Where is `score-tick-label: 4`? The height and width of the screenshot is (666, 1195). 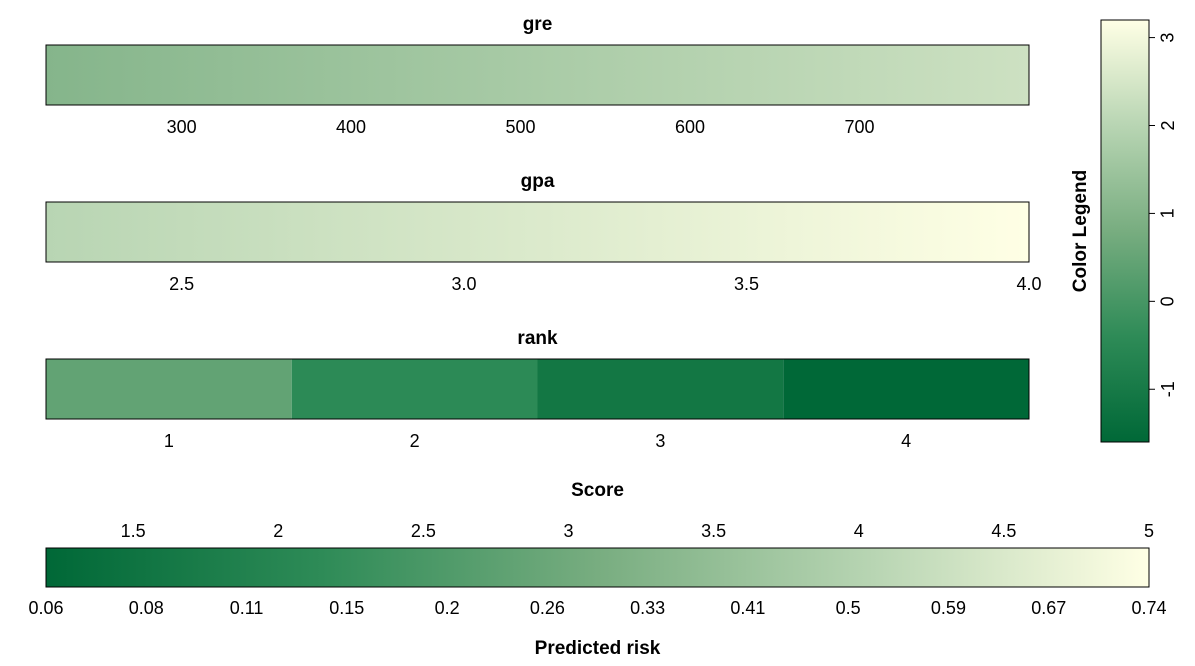
score-tick-label: 4 is located at coordinates (859, 531).